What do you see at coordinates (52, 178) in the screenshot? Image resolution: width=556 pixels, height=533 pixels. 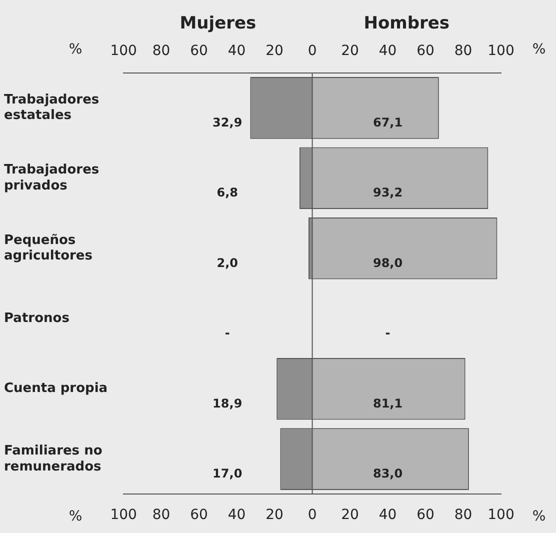 I see `y-tick-label: Trabajadores privados` at bounding box center [52, 178].